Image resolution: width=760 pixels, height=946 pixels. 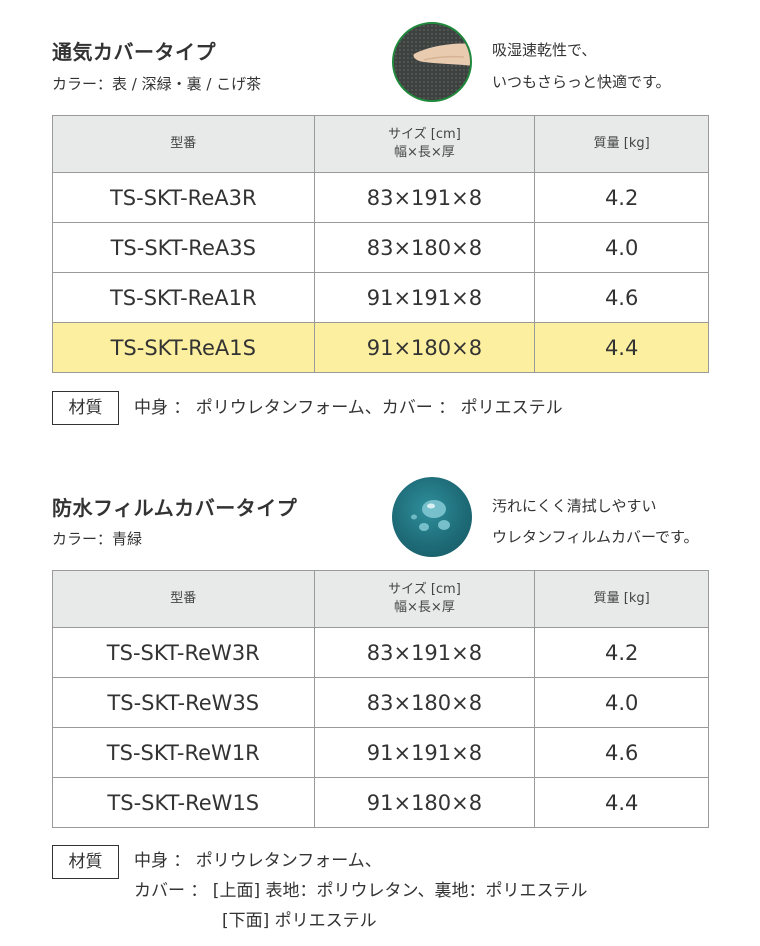 I want to click on table-row: TS-SKT-ReA3R 83×191×8 4.2, so click(x=380, y=197).